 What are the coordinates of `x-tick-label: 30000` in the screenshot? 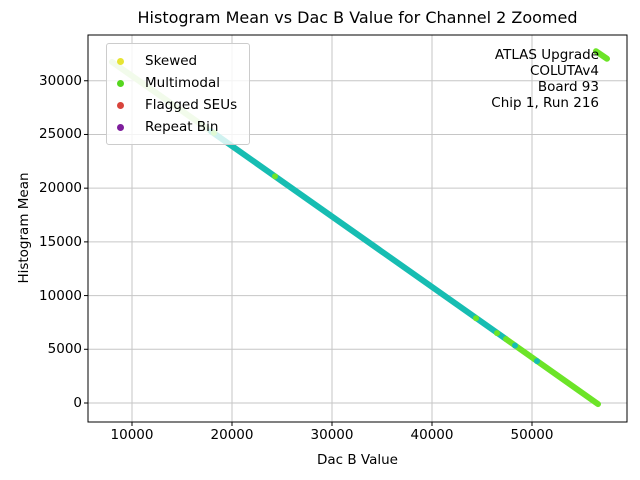 It's located at (332, 435).